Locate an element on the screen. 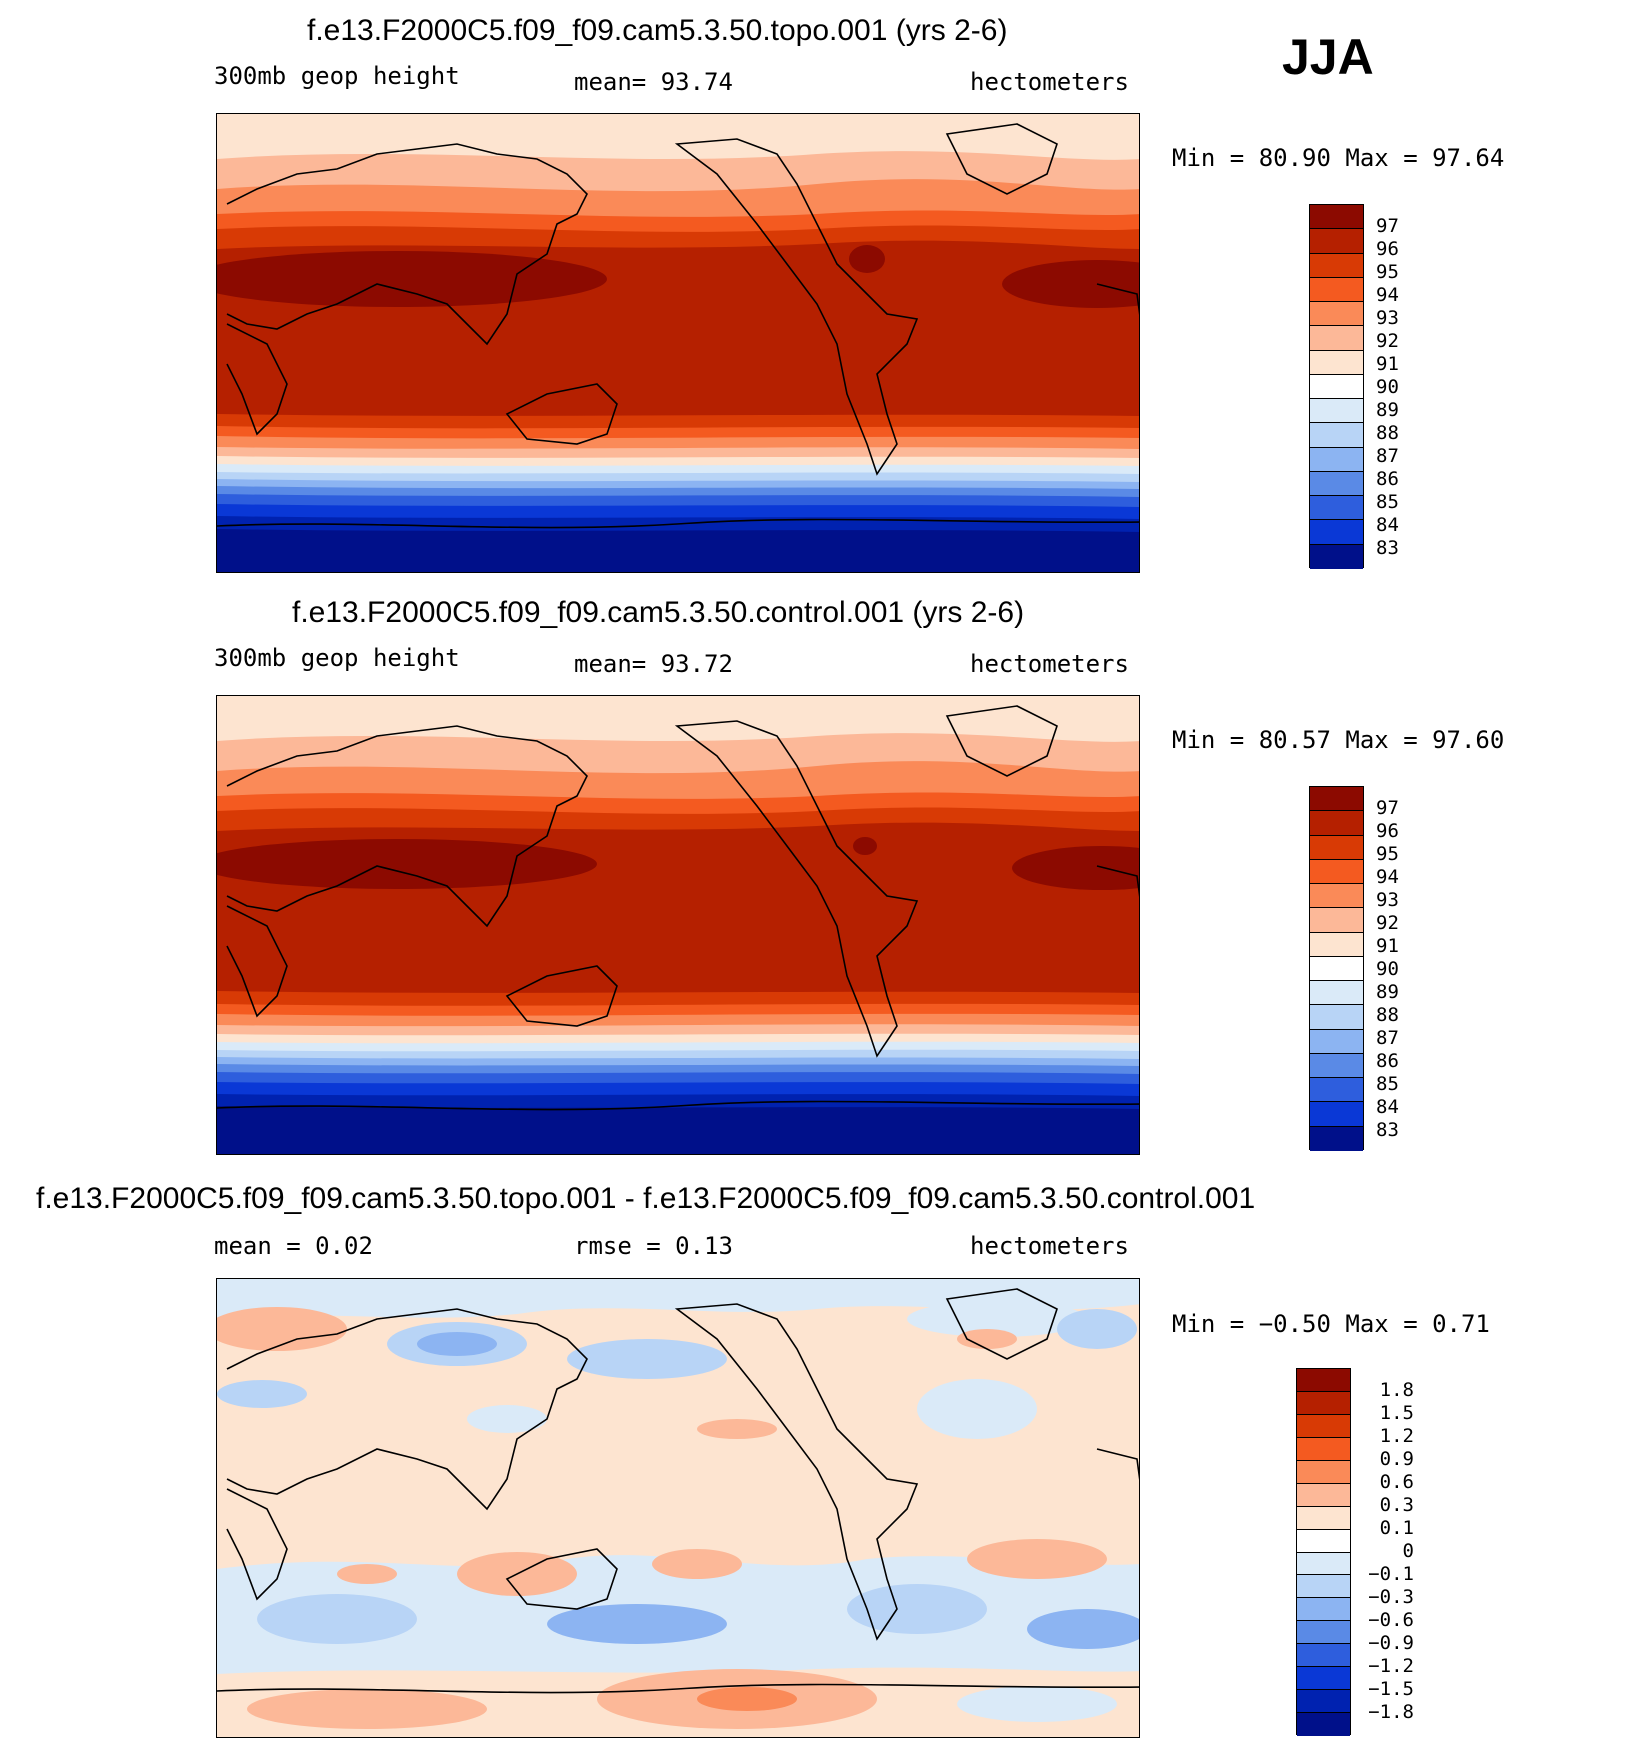  panel-3-map is located at coordinates (678, 1508).